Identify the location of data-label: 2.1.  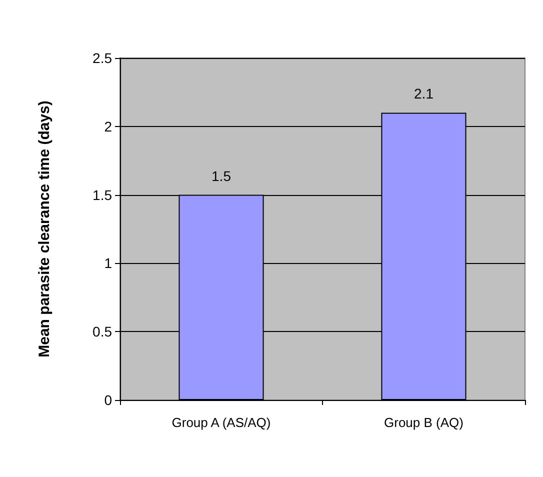
(424, 94).